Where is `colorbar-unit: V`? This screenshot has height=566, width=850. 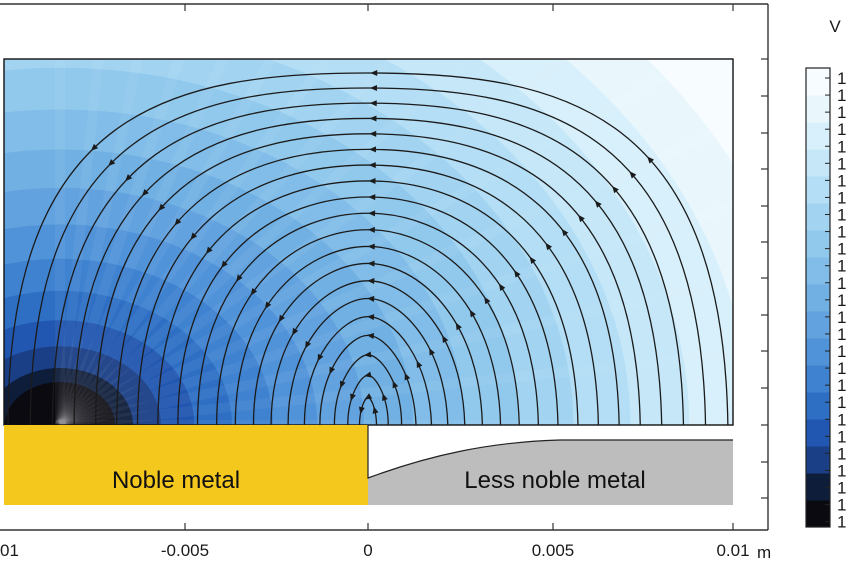
colorbar-unit: V is located at coordinates (835, 26).